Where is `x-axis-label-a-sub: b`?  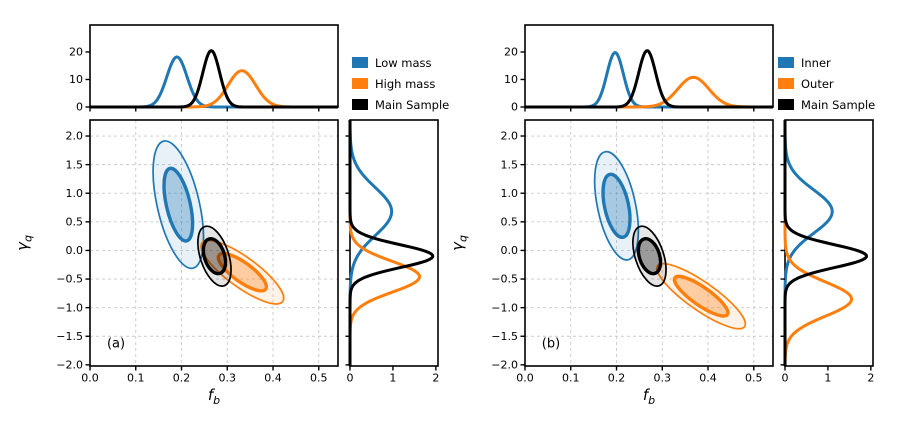
x-axis-label-a-sub: b is located at coordinates (217, 400).